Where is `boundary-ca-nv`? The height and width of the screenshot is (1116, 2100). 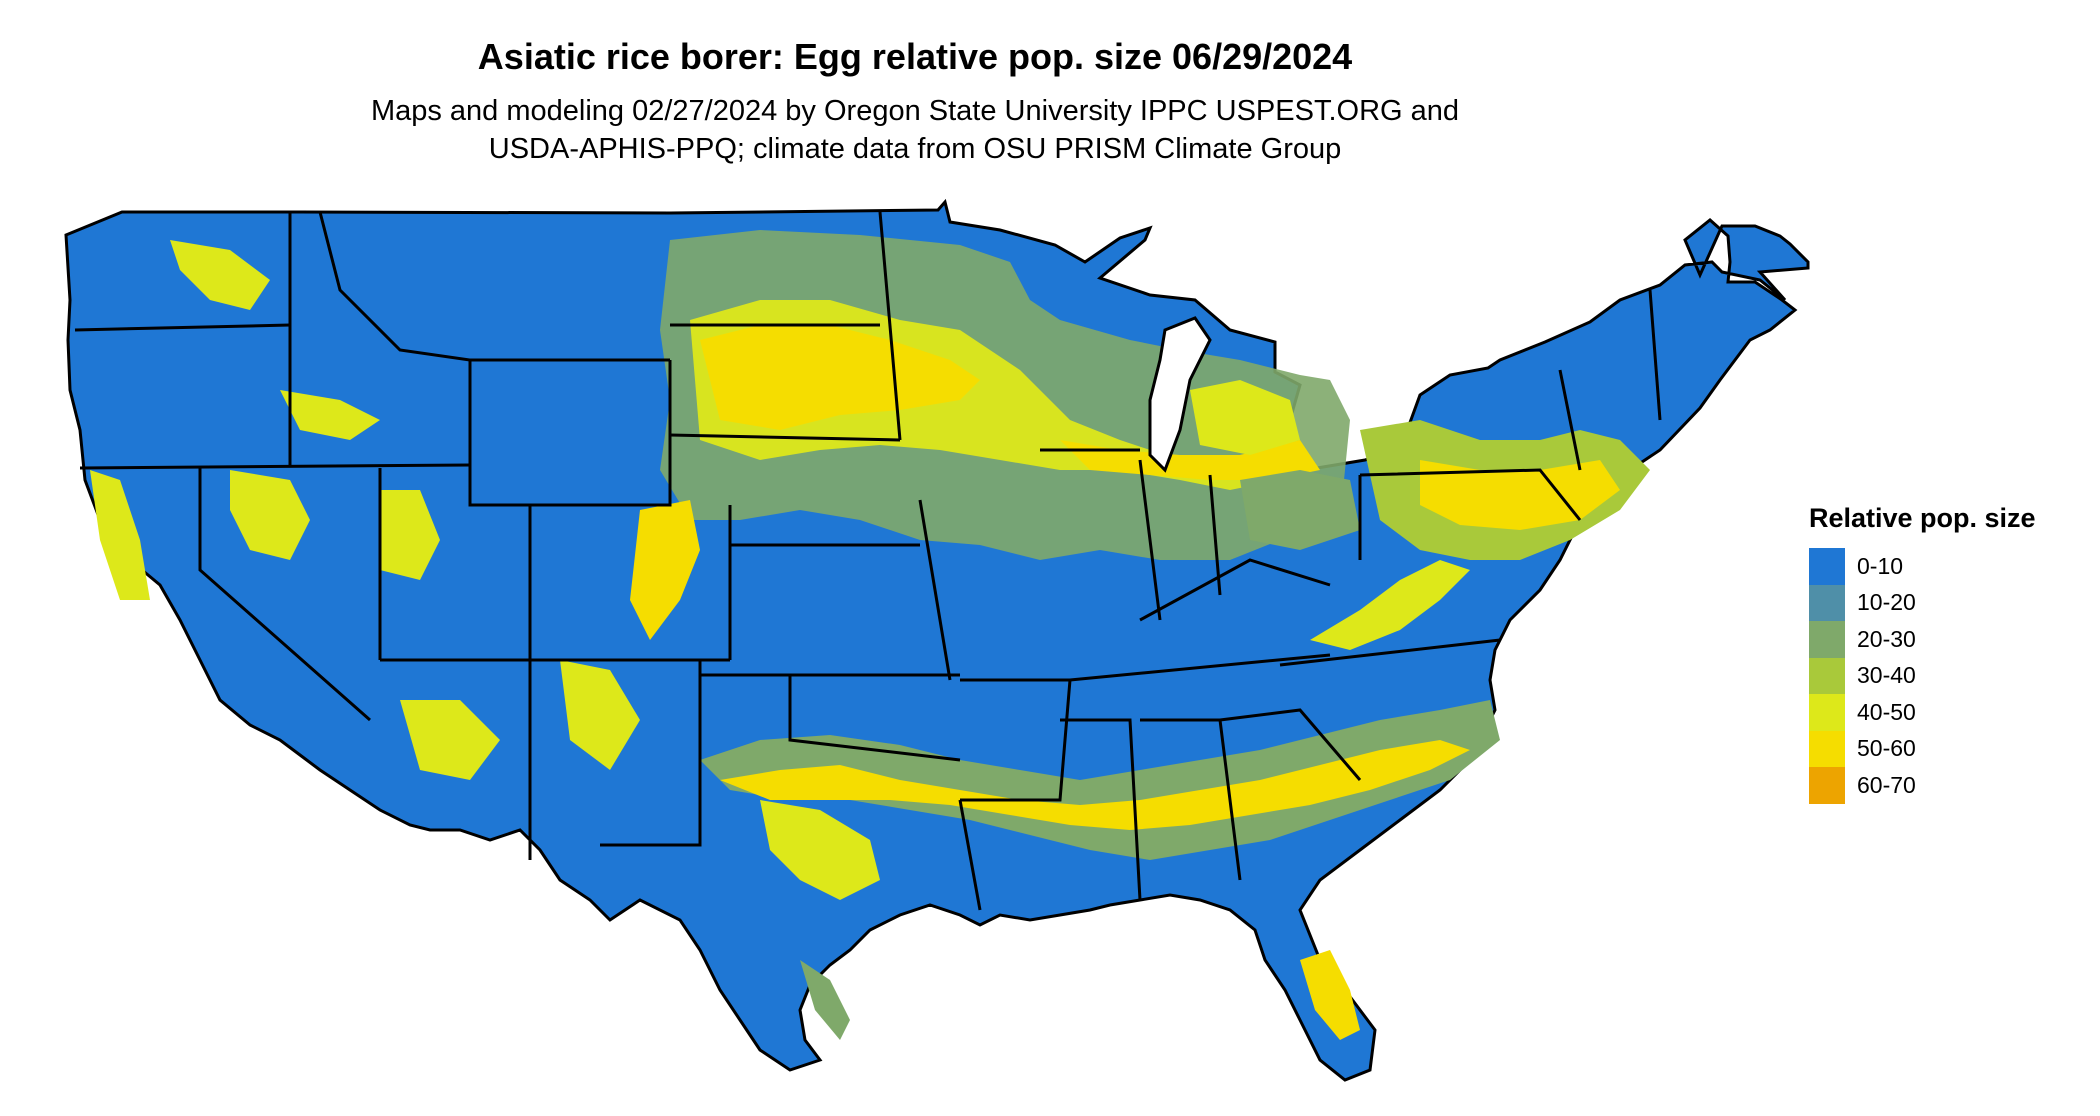
boundary-ca-nv is located at coordinates (284, 595).